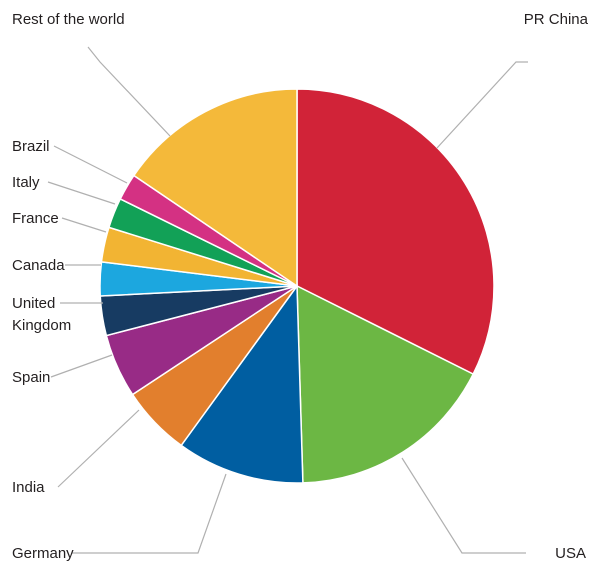 This screenshot has width=600, height=578. Describe the element at coordinates (41, 314) in the screenshot. I see `label-united-kingdom: United Kingdom` at that location.